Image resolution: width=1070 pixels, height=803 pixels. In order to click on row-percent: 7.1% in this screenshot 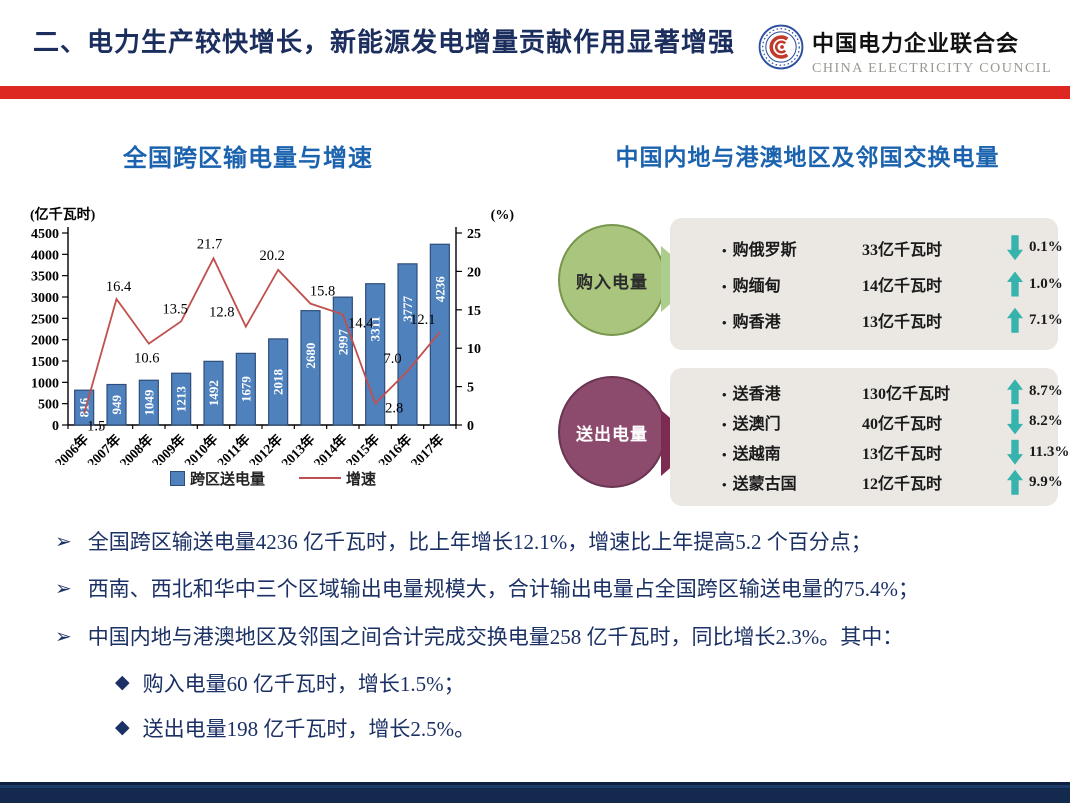, I will do `click(1046, 319)`.